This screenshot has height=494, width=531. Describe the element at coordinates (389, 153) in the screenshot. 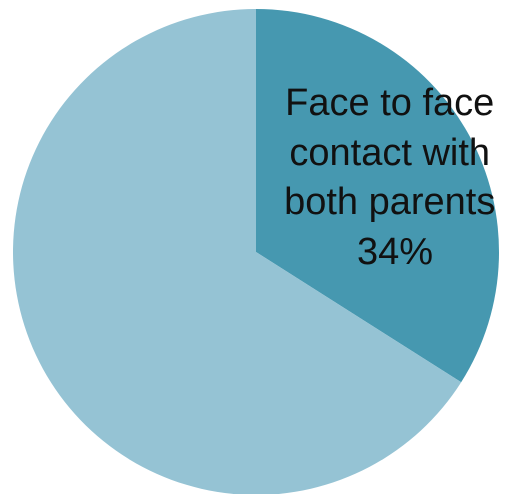

I see `slice-label-line-2: contact with` at that location.